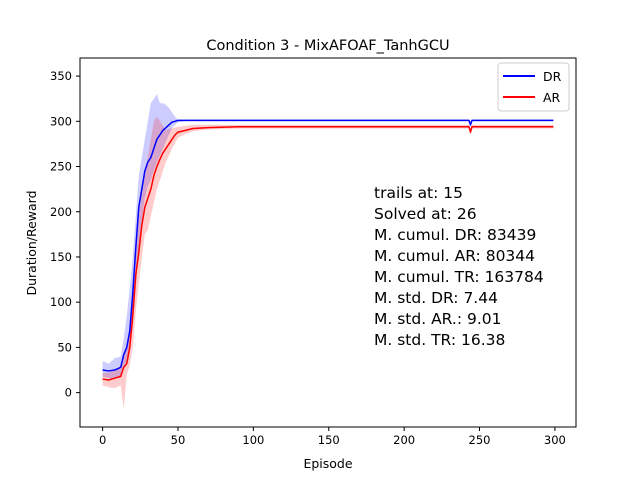  I want to click on y-tick-label: 150, so click(61, 257).